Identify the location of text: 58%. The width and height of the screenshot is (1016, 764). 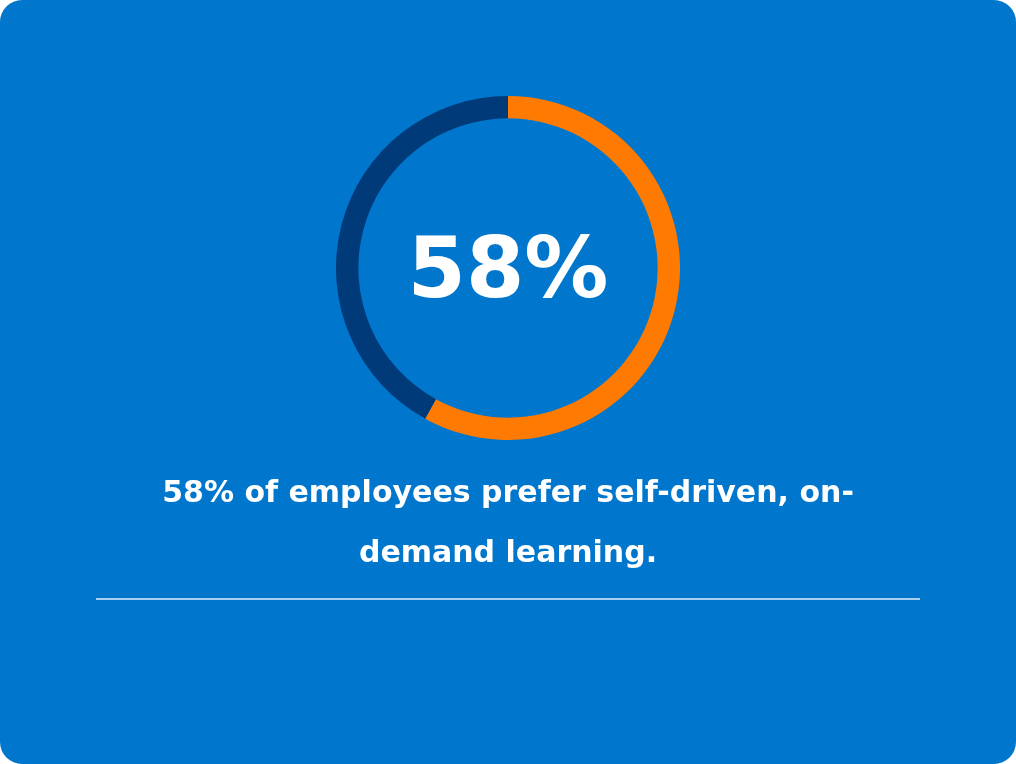
(508, 268).